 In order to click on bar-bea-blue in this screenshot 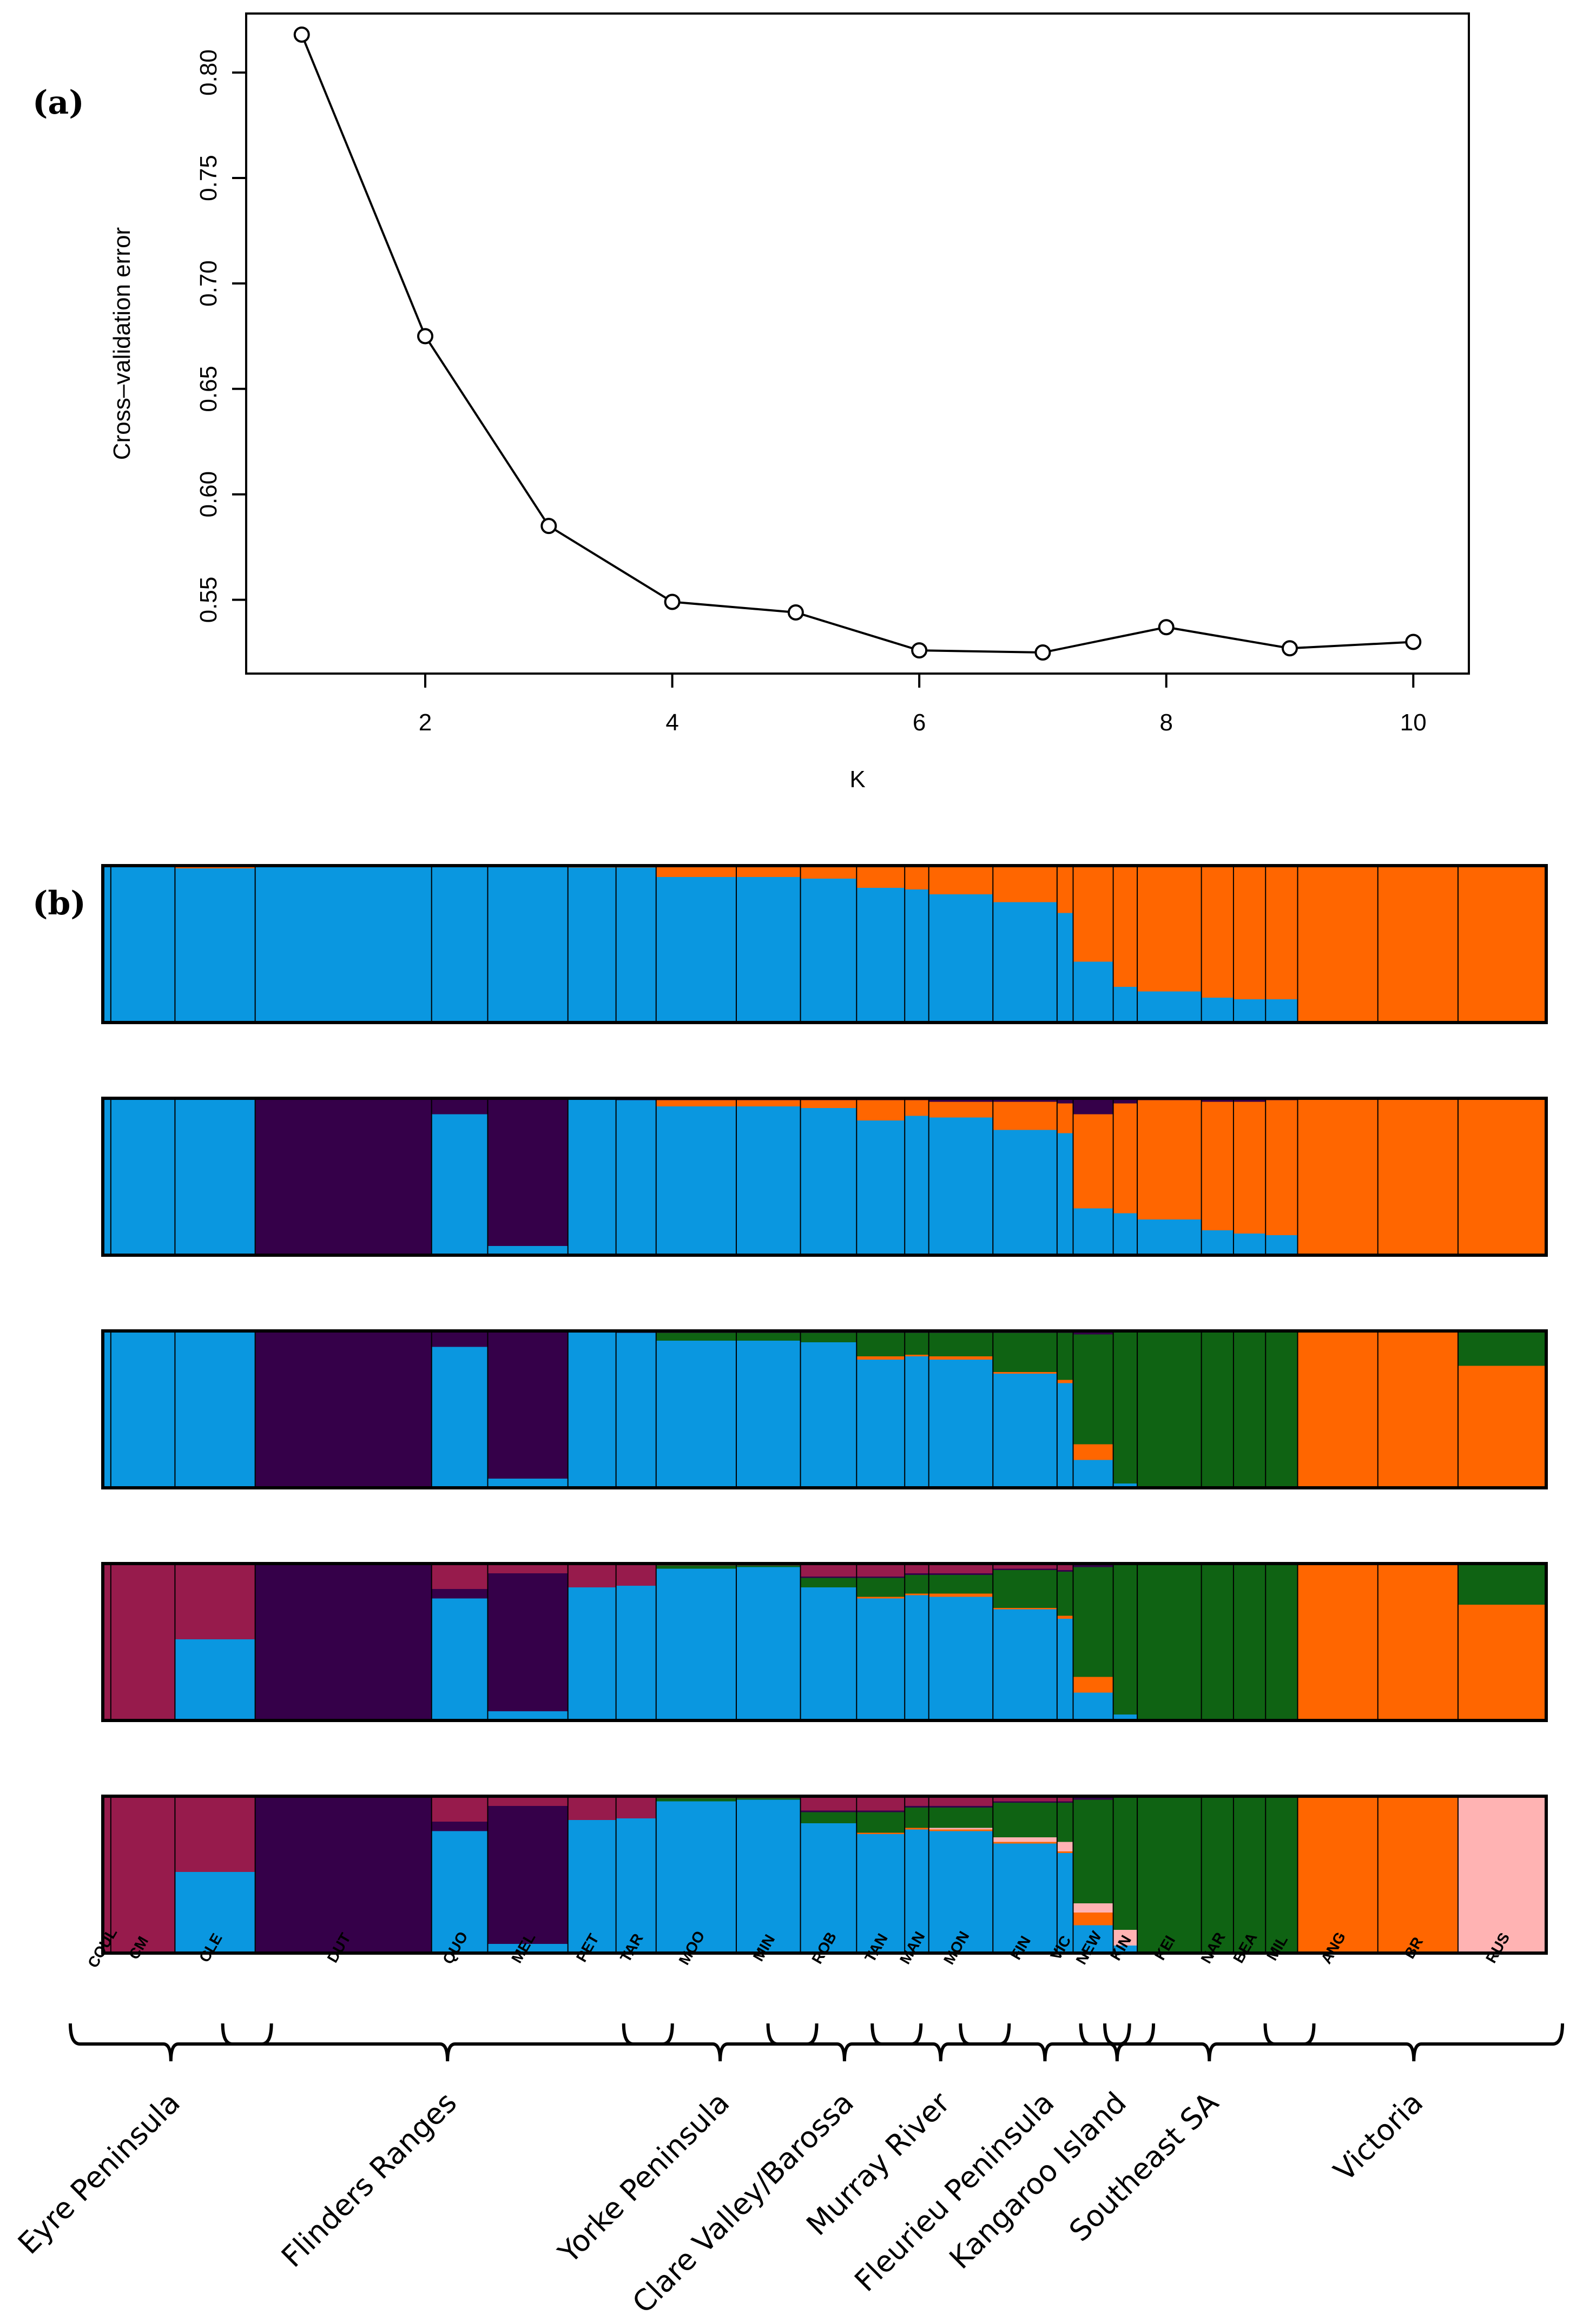, I will do `click(1249, 1011)`.